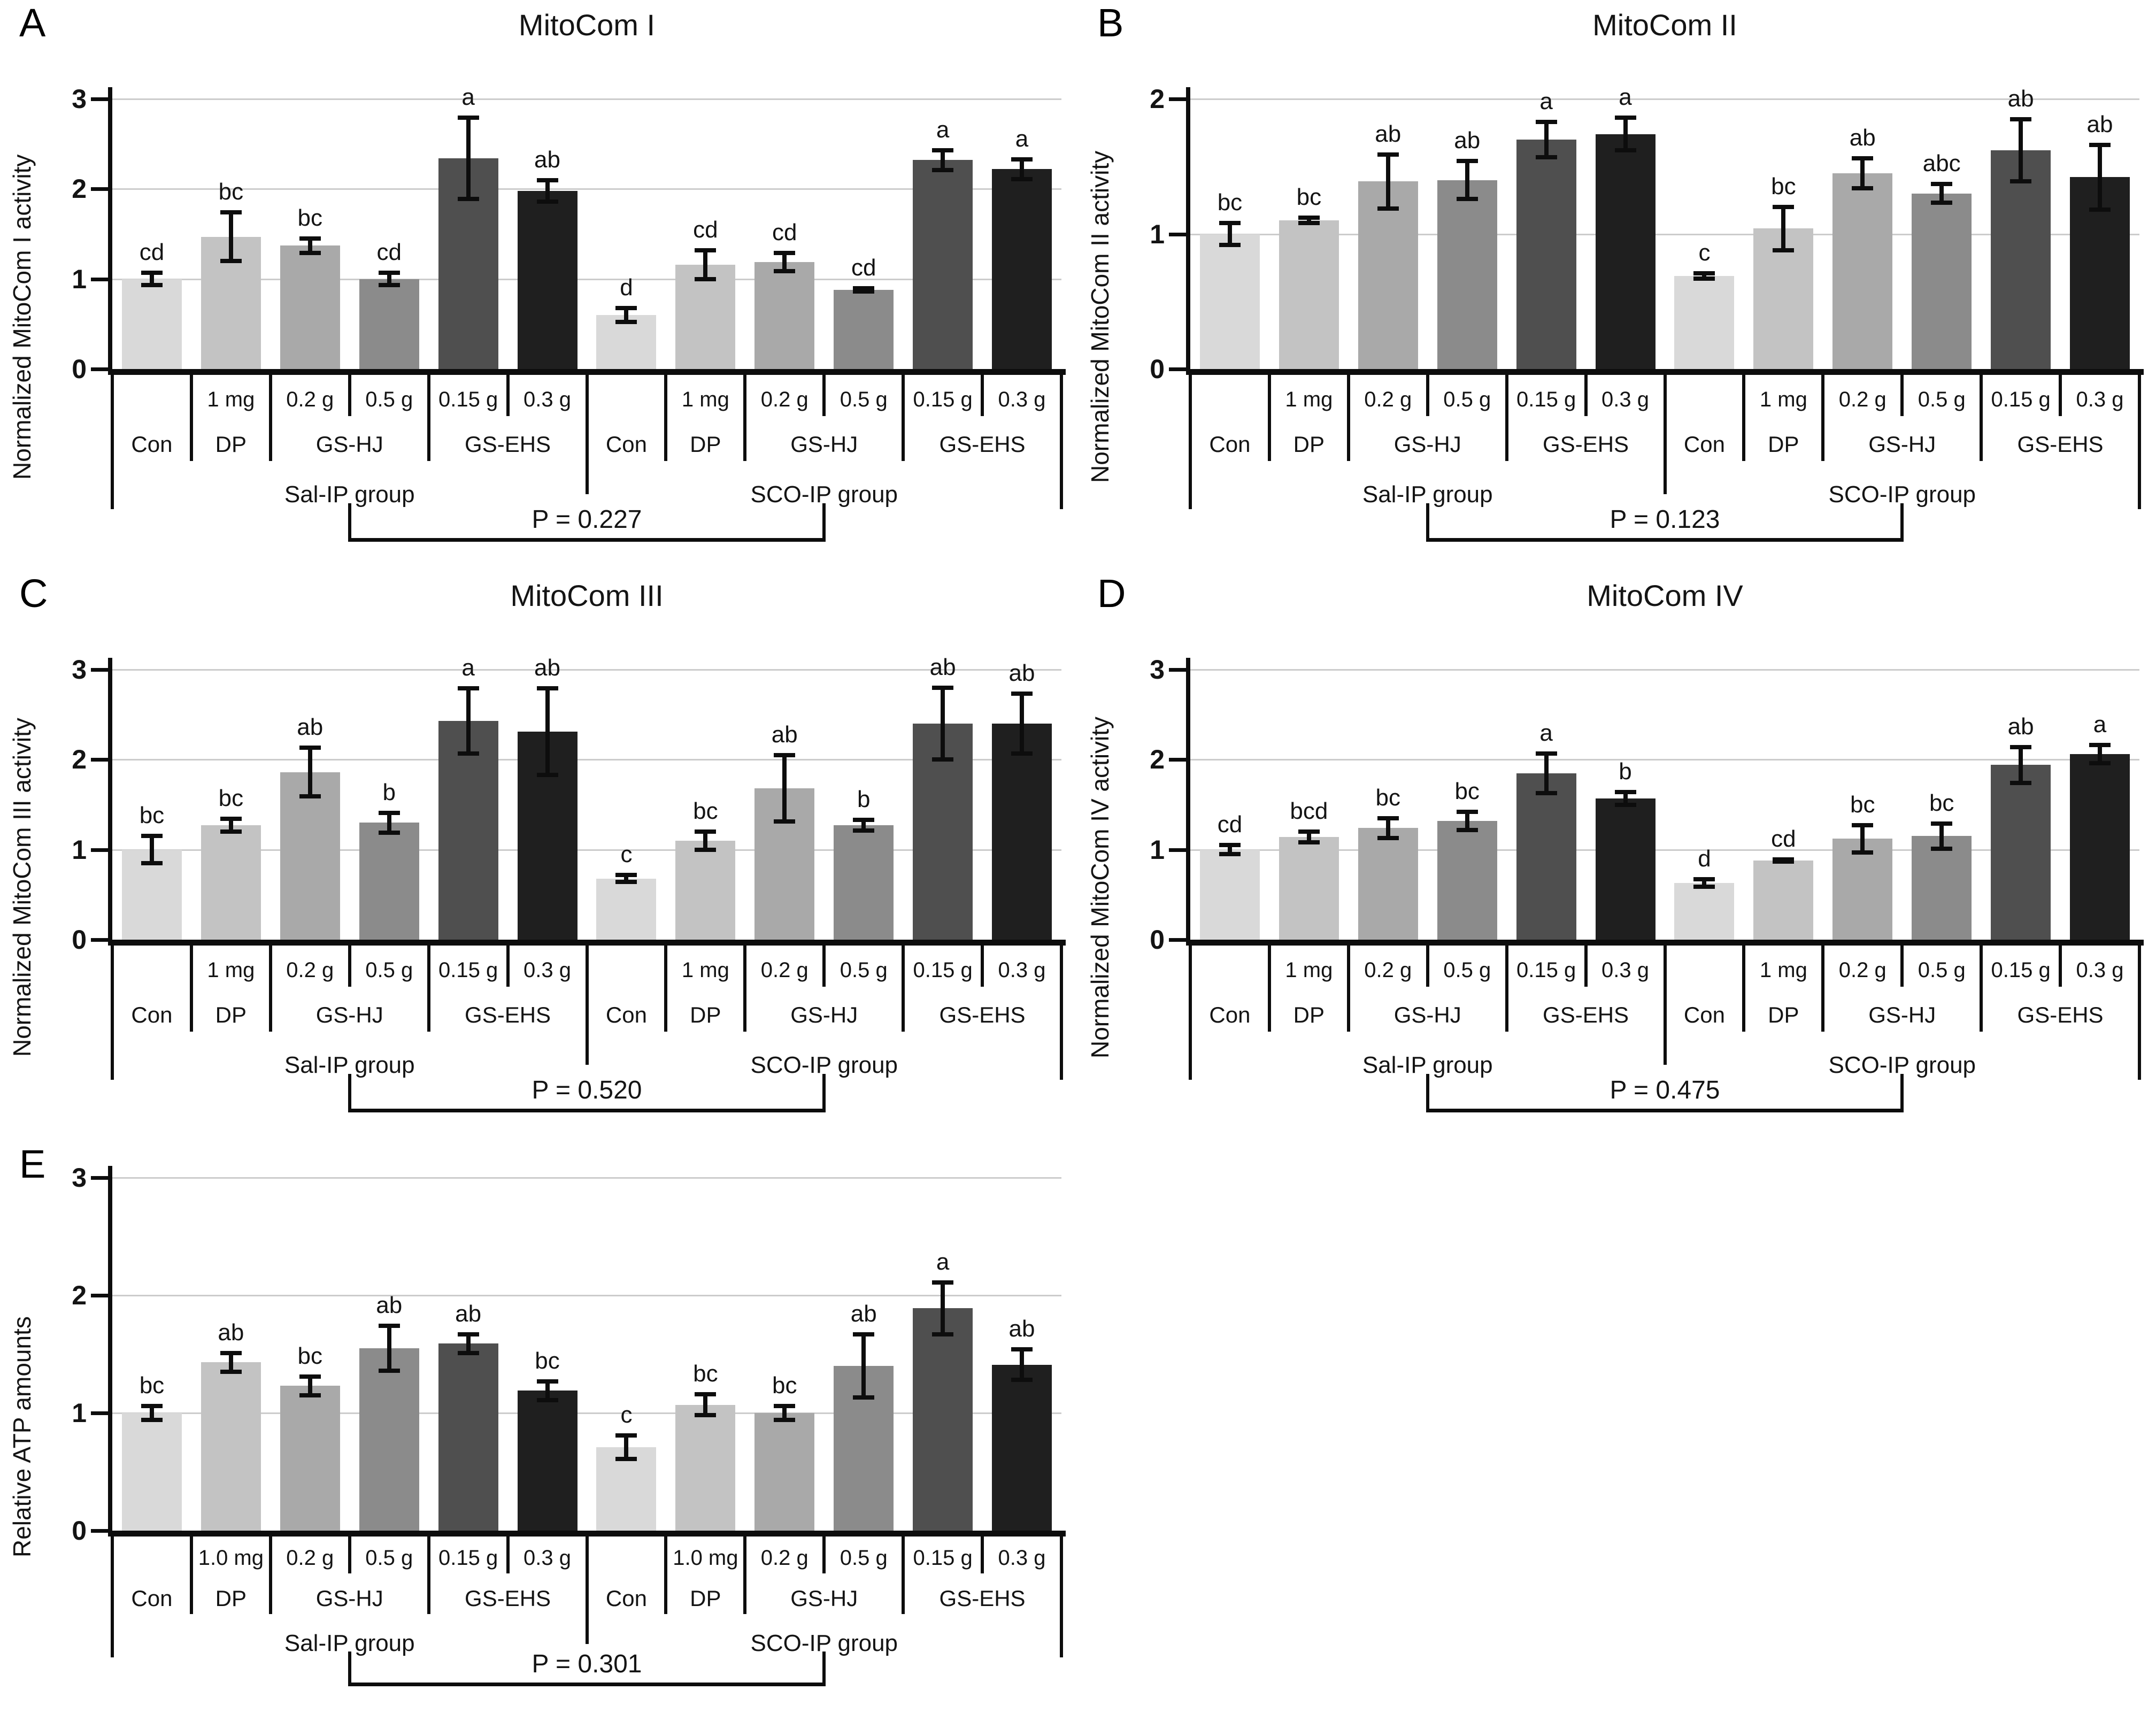 This screenshot has height=1713, width=2156. I want to click on sig-letter: b, so click(1625, 771).